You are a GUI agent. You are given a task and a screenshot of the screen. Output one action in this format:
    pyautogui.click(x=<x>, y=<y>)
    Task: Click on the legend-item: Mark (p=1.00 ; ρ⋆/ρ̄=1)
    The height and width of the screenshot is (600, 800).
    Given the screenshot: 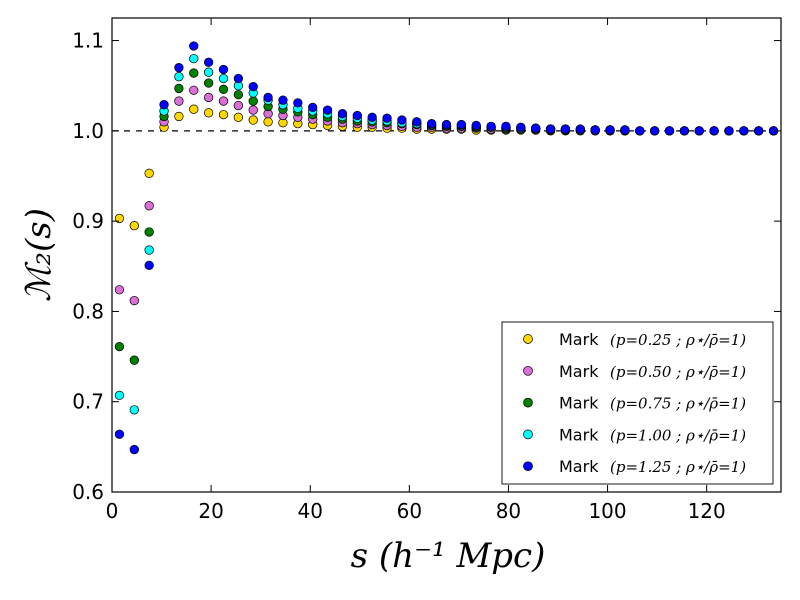 What is the action you would take?
    pyautogui.click(x=634, y=434)
    